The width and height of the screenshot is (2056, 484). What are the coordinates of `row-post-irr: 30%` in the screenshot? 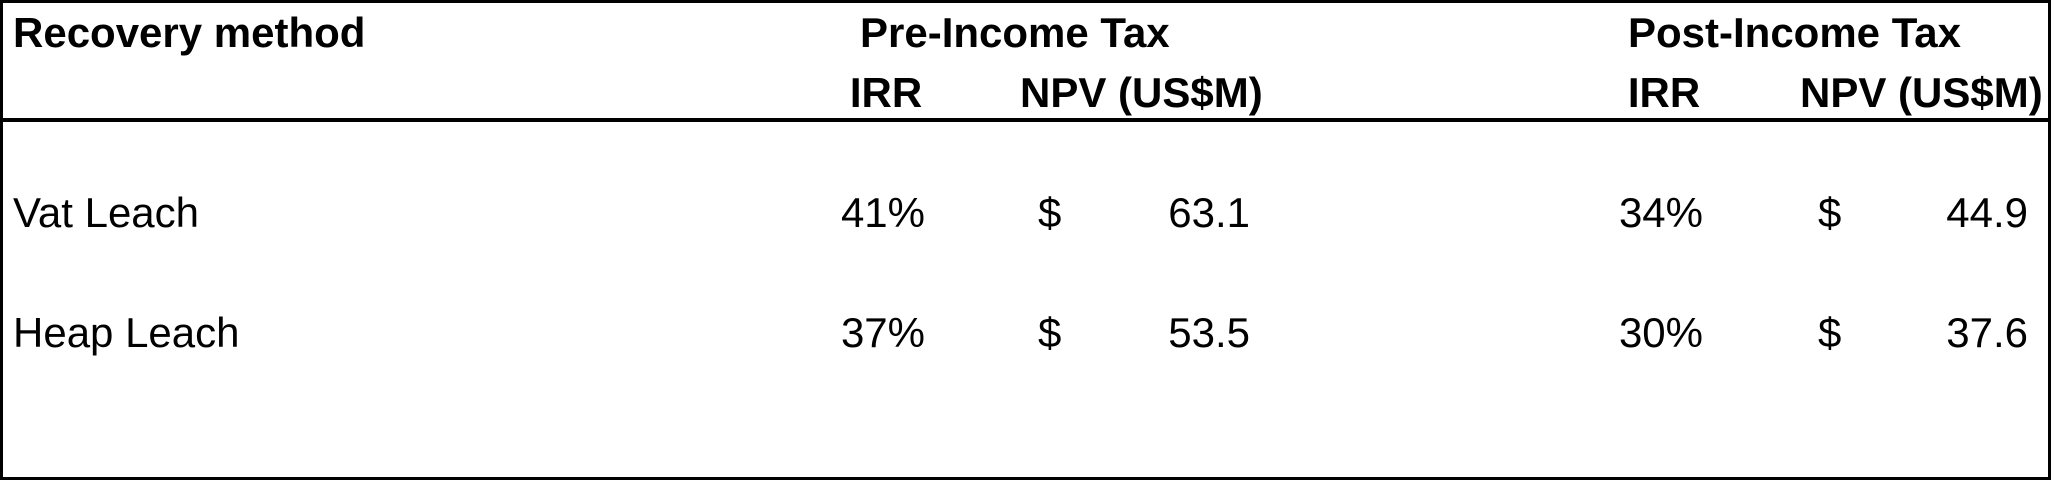 It's located at (1660, 332).